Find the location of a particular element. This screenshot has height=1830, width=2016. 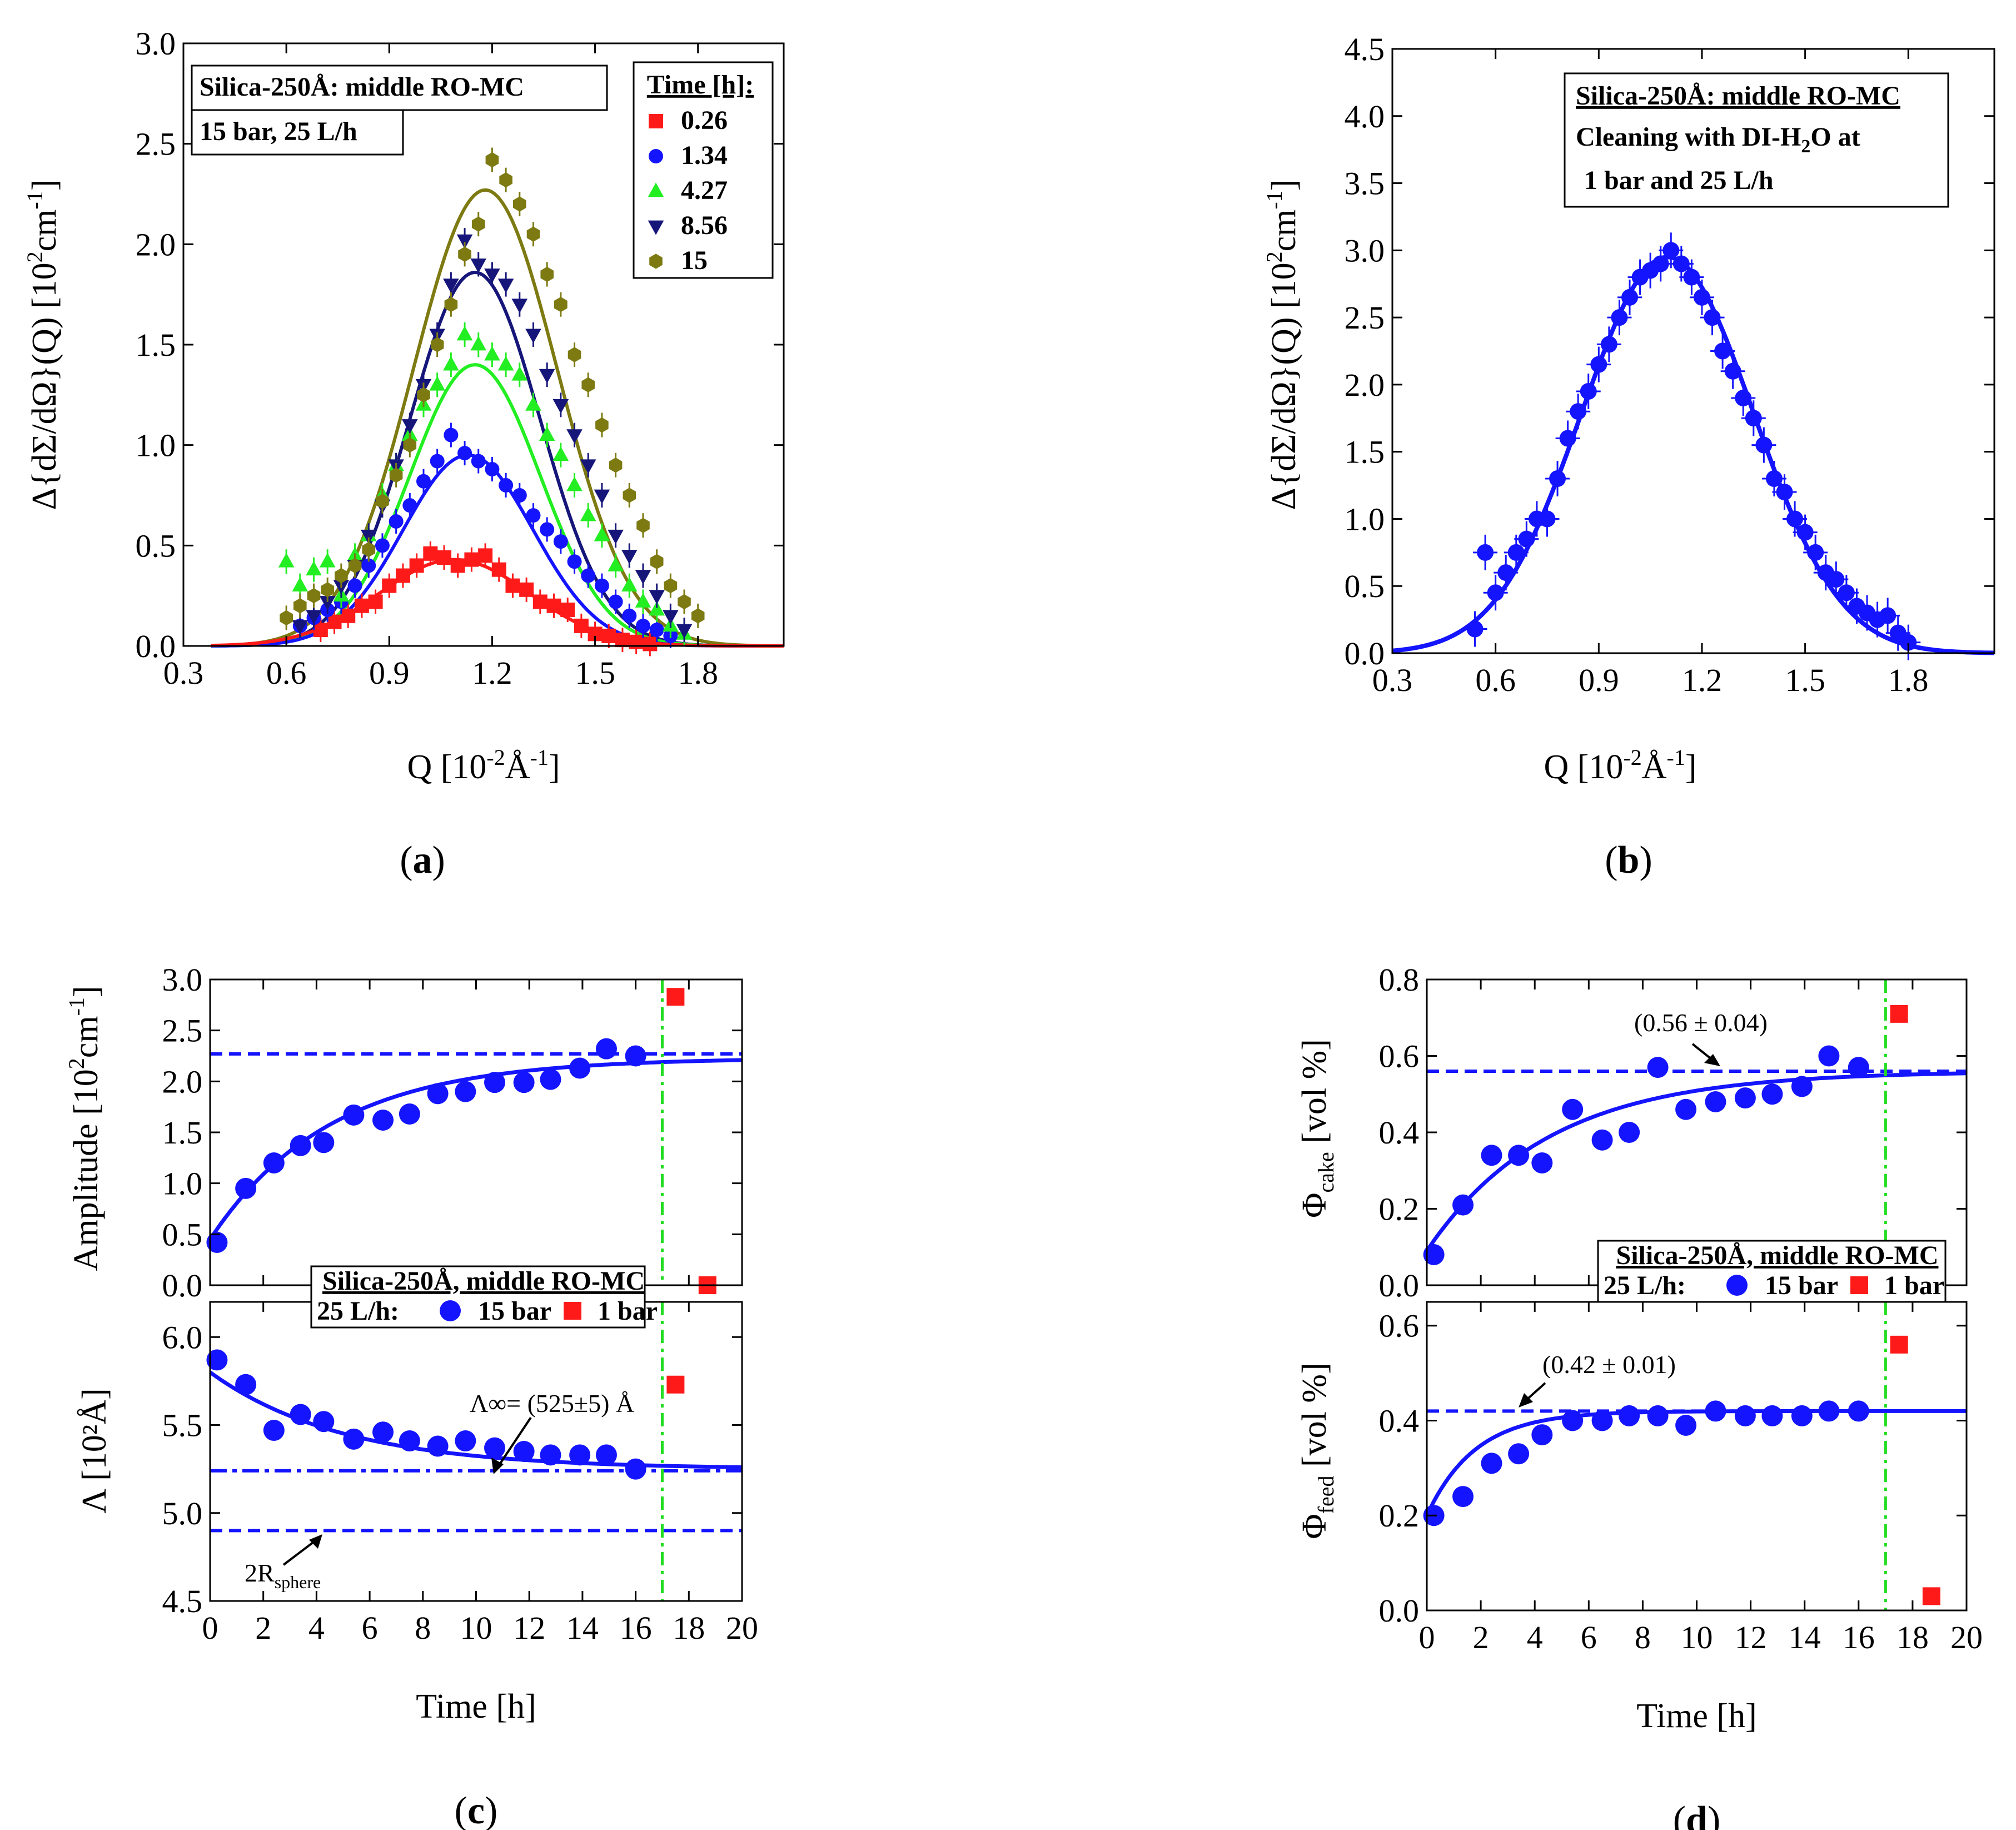

x-tick-label: 0.9 is located at coordinates (1599, 680).